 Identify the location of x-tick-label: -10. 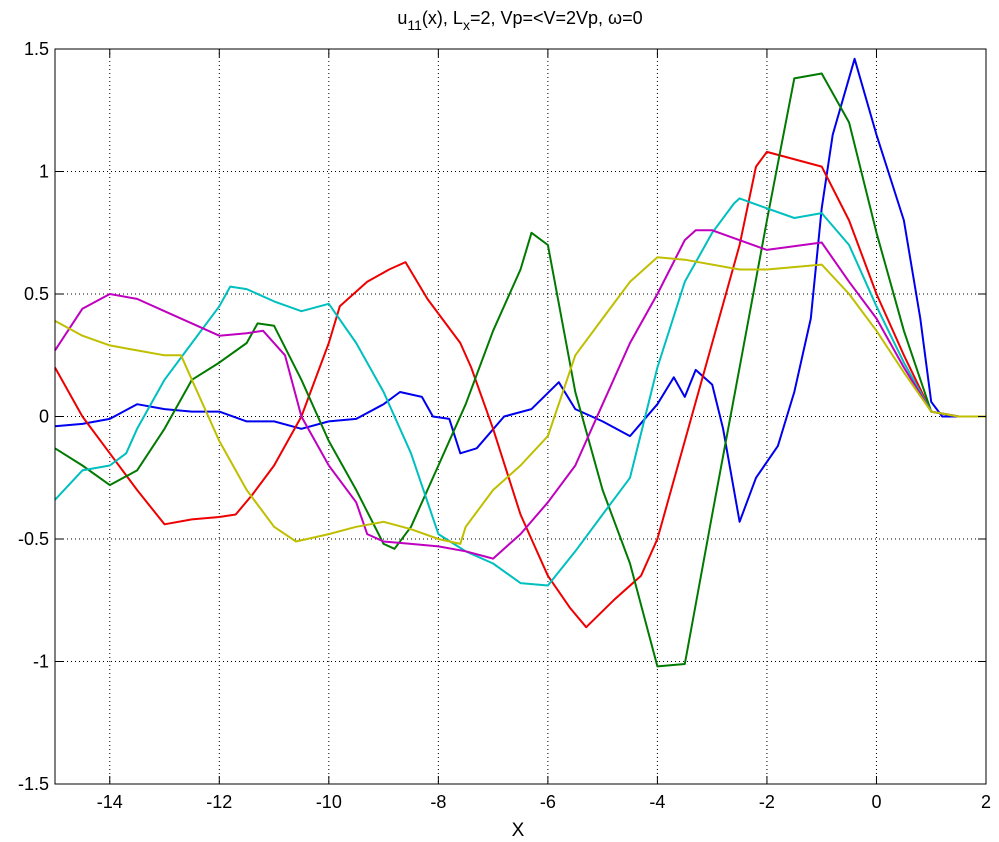
(329, 802).